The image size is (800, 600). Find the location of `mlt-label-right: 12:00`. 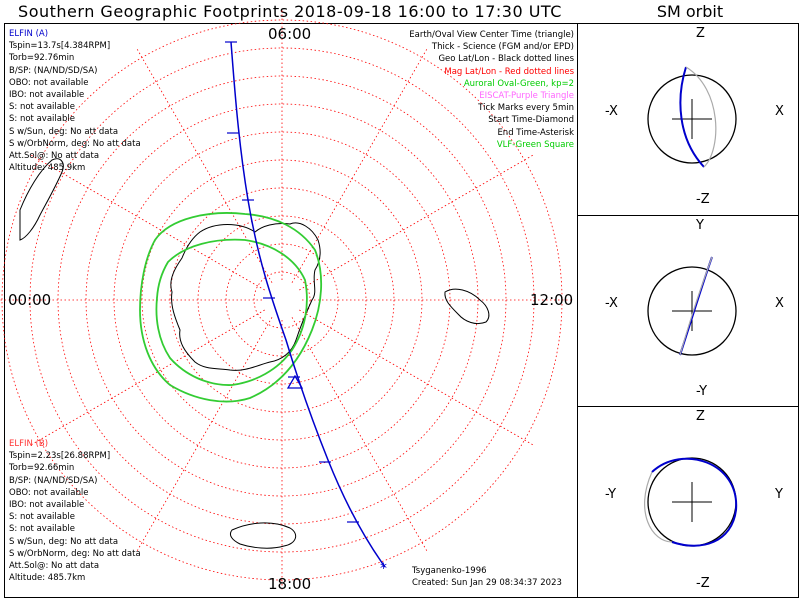

mlt-label-right: 12:00 is located at coordinates (552, 300).